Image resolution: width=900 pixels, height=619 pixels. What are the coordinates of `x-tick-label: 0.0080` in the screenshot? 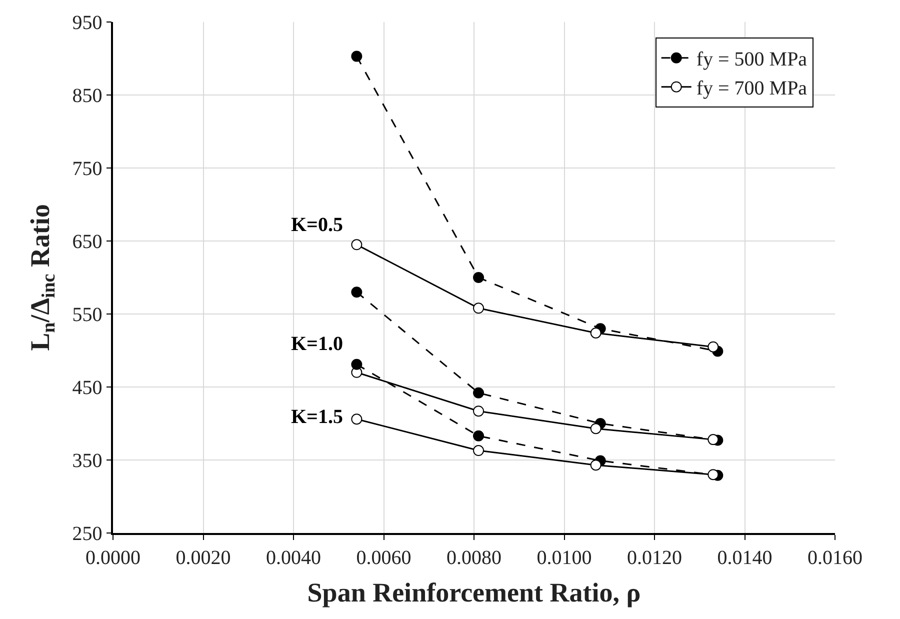 It's located at (474, 557).